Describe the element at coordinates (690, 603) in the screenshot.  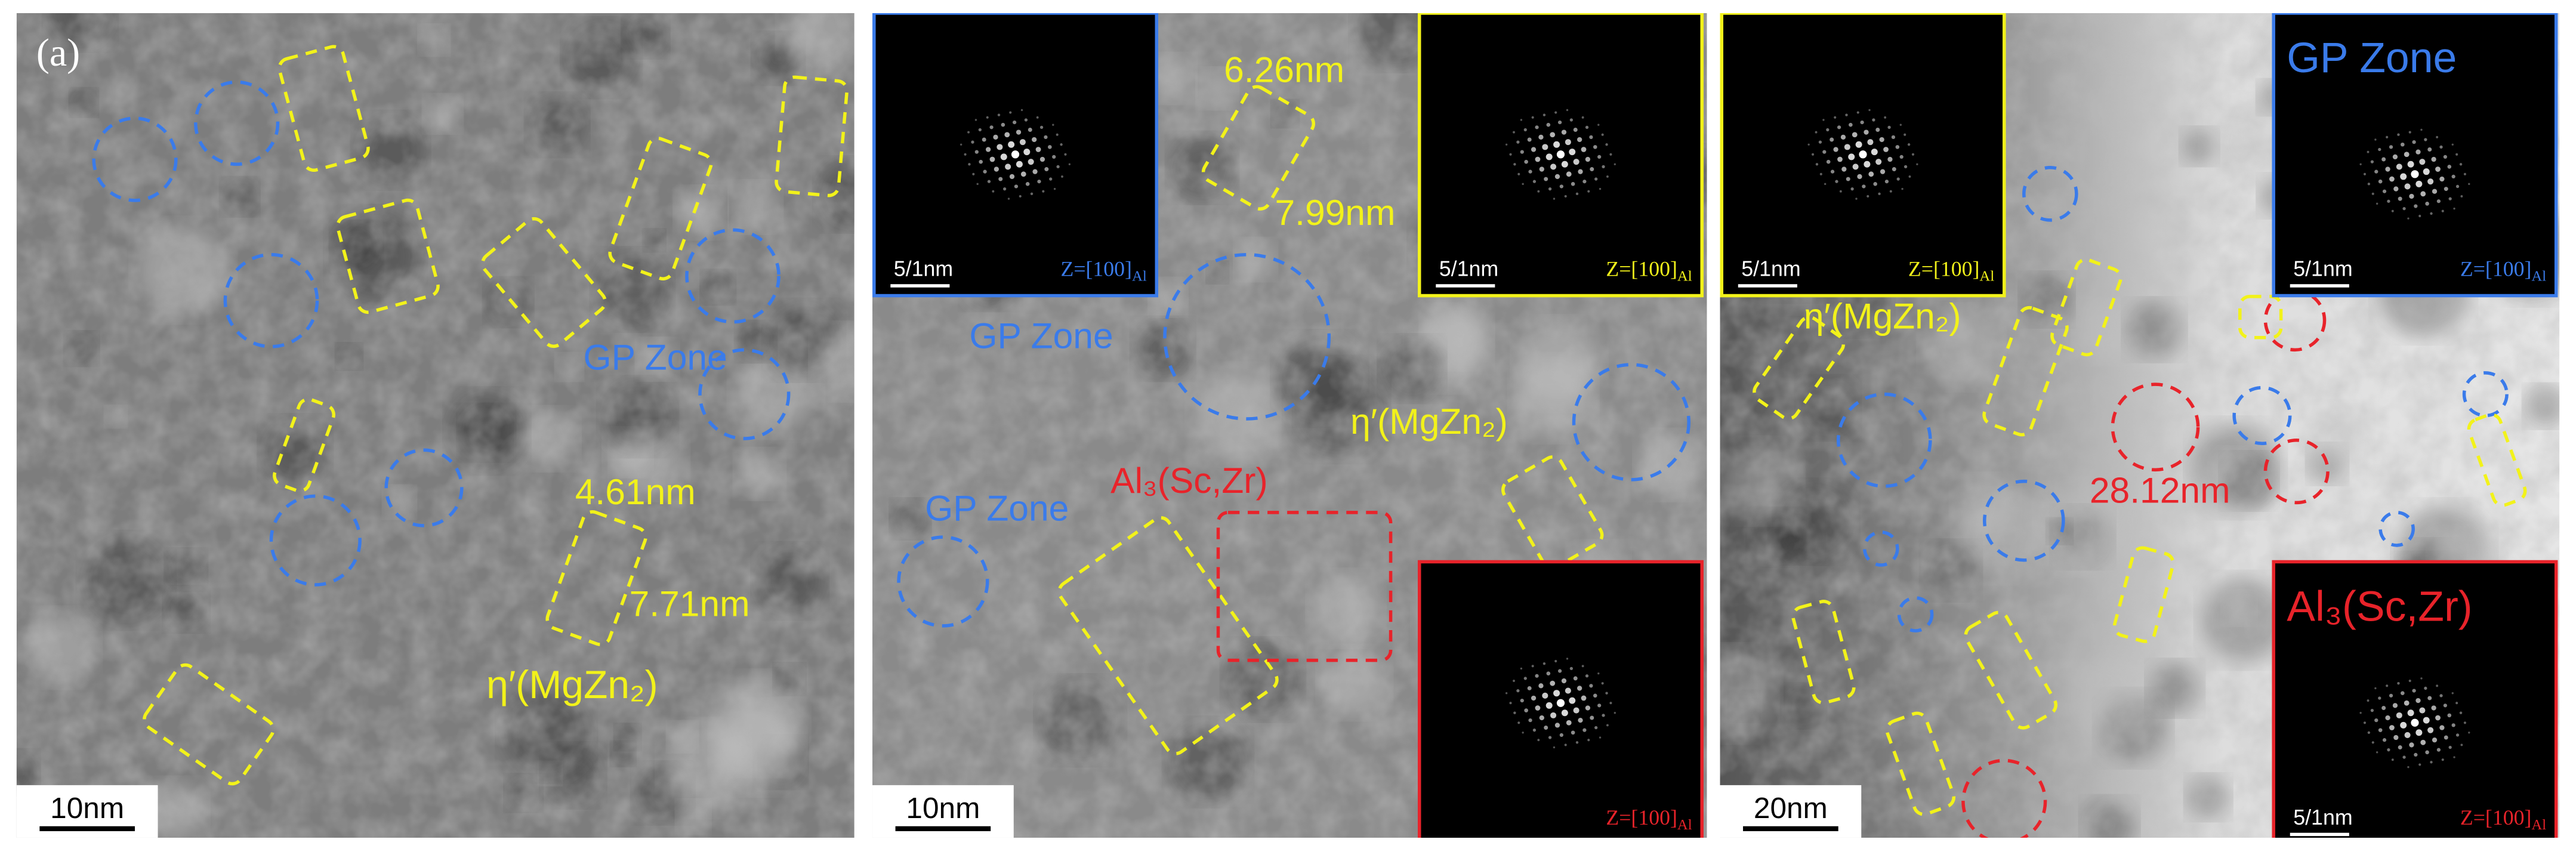
I see `annotation: 7.71nm` at that location.